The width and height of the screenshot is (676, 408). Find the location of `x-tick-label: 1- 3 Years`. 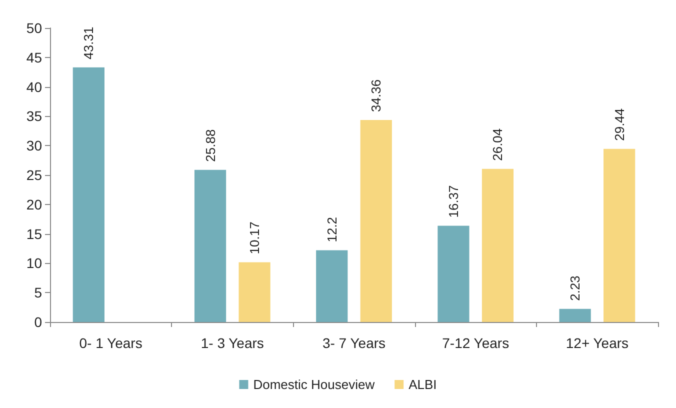

x-tick-label: 1- 3 Years is located at coordinates (232, 343).